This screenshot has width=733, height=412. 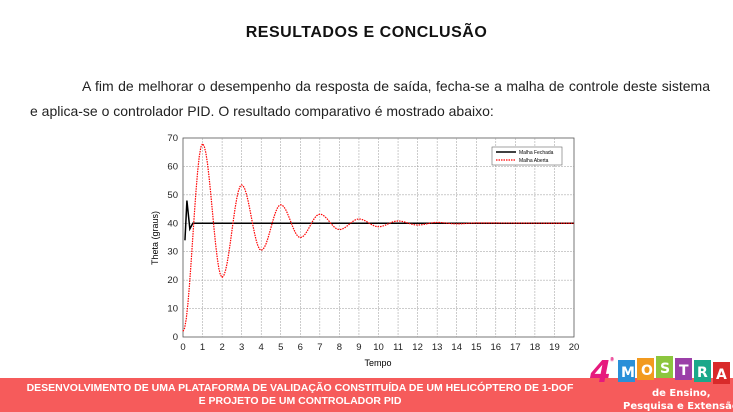 What do you see at coordinates (702, 373) in the screenshot?
I see `svg-text: R` at bounding box center [702, 373].